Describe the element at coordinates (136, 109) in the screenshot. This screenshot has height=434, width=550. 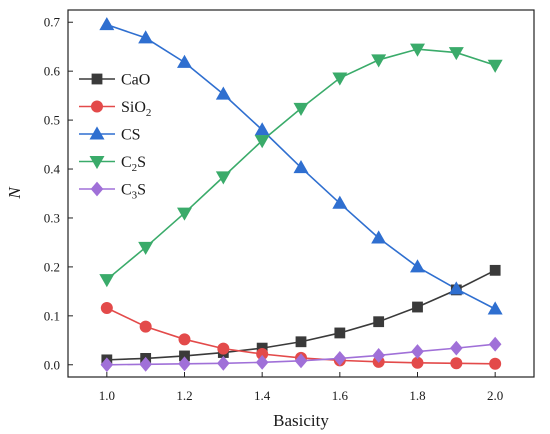
I see `legend-label: SiO2` at that location.